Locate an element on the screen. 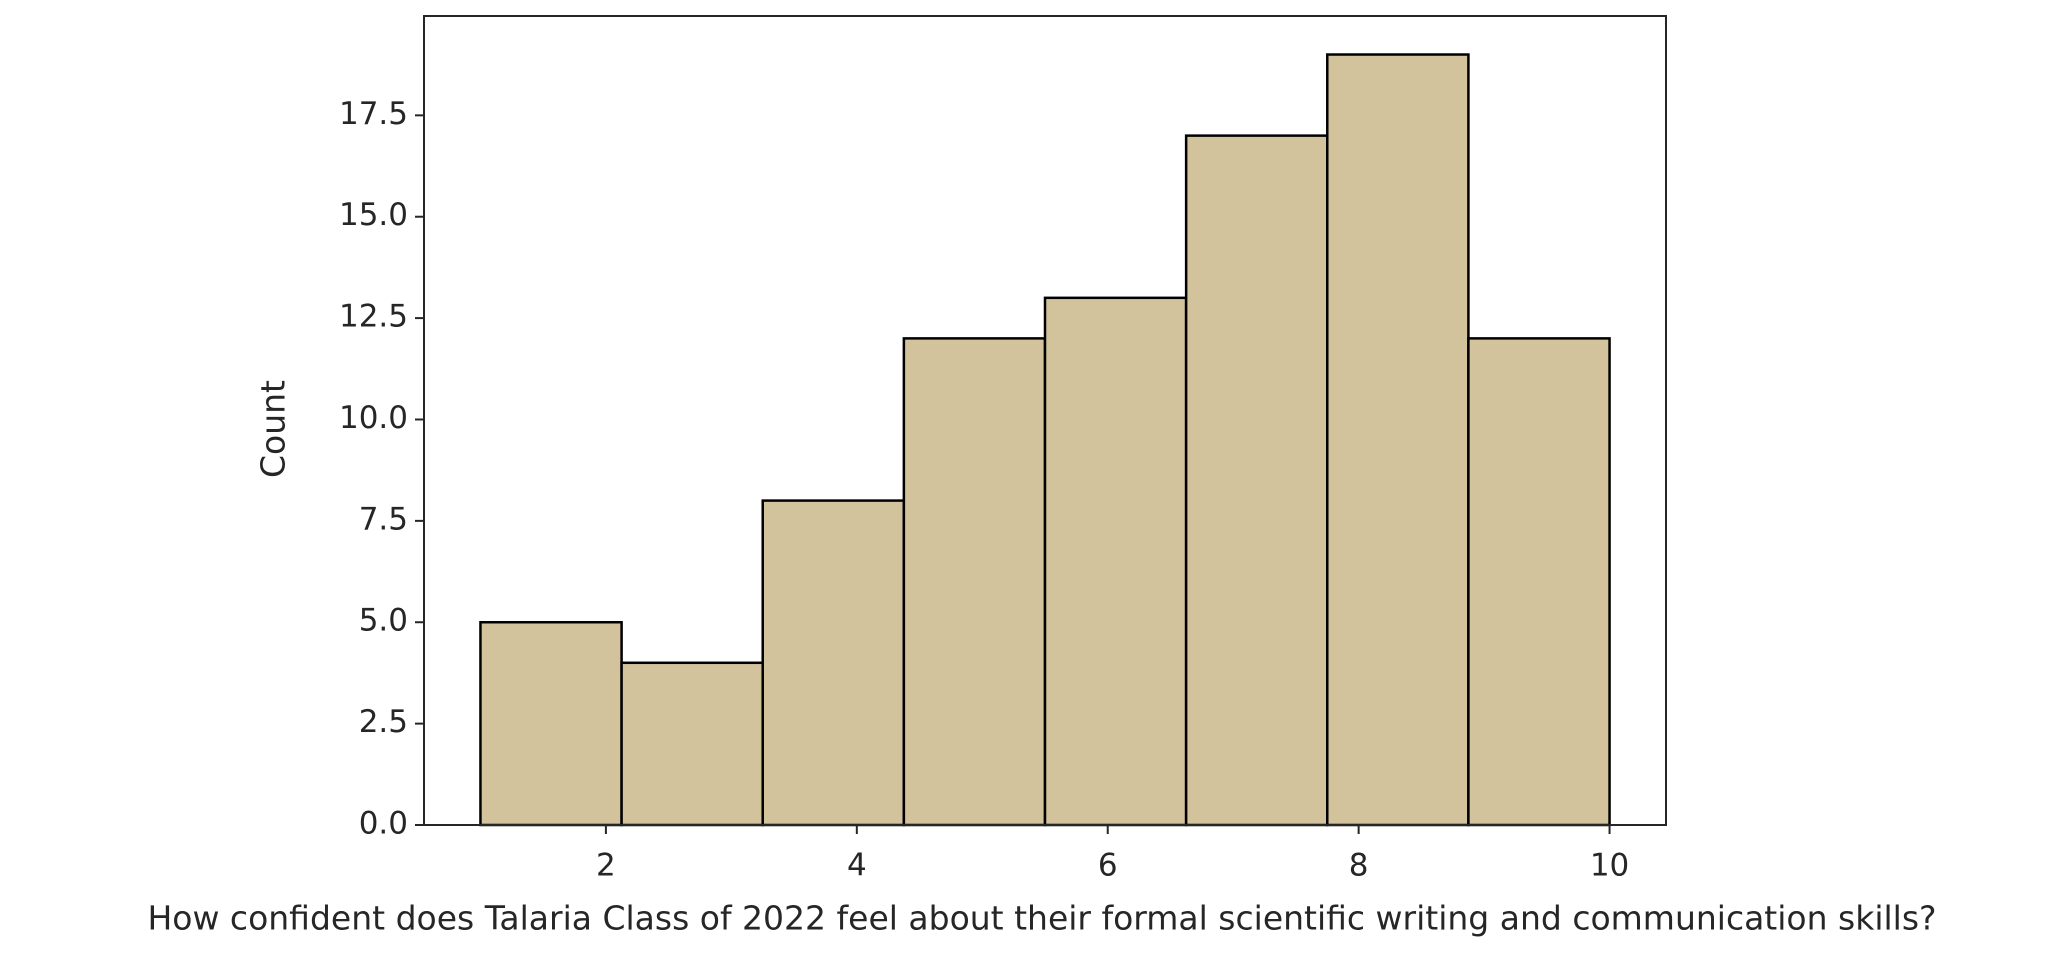 This screenshot has width=2070, height=961. x-tick-label: 2 is located at coordinates (606, 866).